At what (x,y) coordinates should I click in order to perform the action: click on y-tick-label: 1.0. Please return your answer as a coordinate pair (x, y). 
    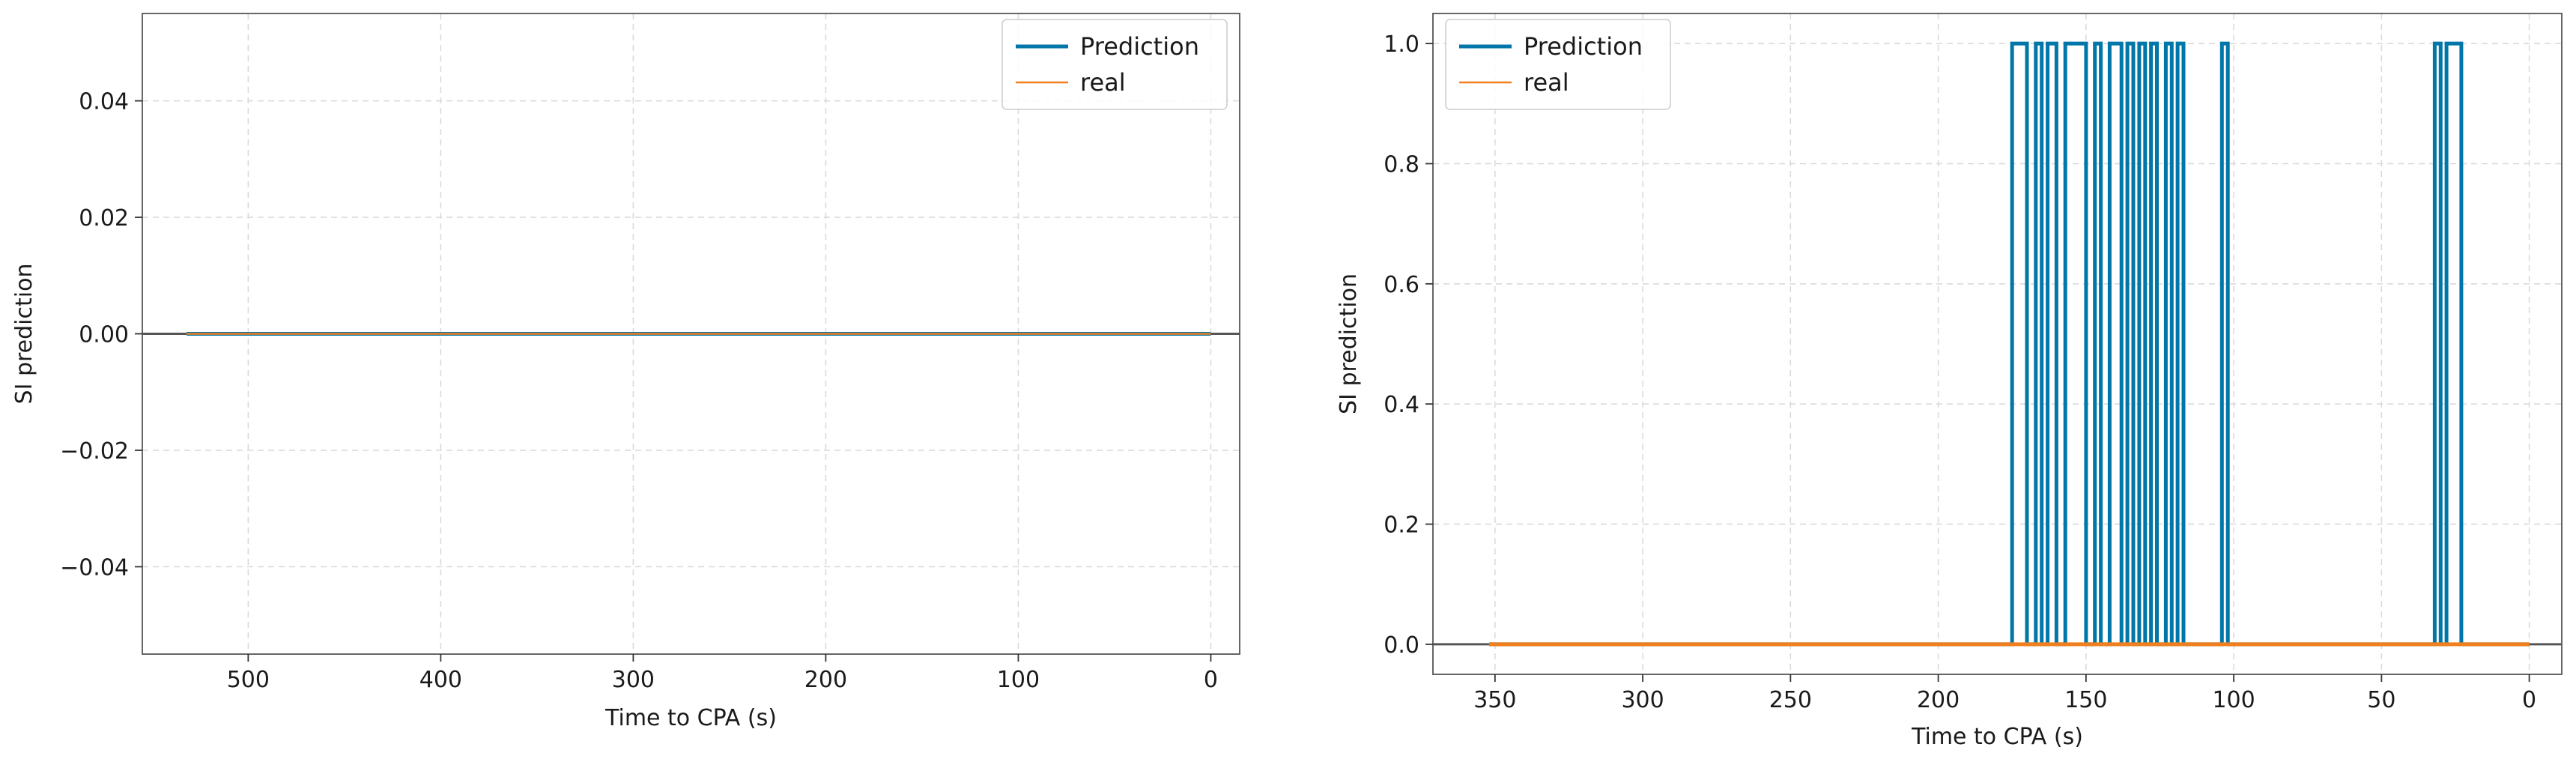
    Looking at the image, I should click on (1401, 44).